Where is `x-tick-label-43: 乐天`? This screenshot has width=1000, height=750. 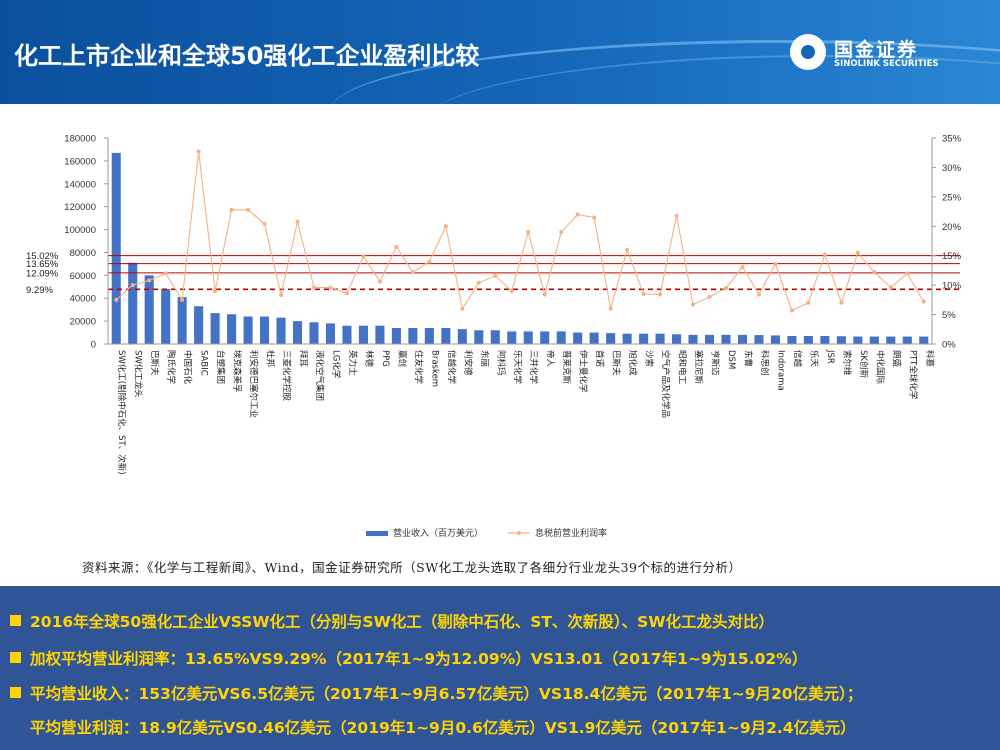
x-tick-label-43: 乐天 is located at coordinates (813, 359).